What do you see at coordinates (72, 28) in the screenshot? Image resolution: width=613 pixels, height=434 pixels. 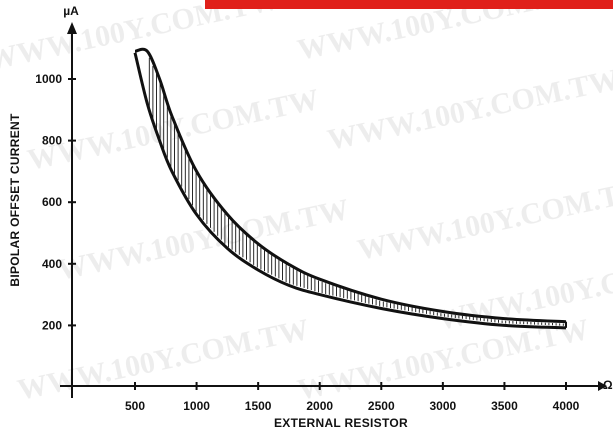 I see `y-axis-arrow` at bounding box center [72, 28].